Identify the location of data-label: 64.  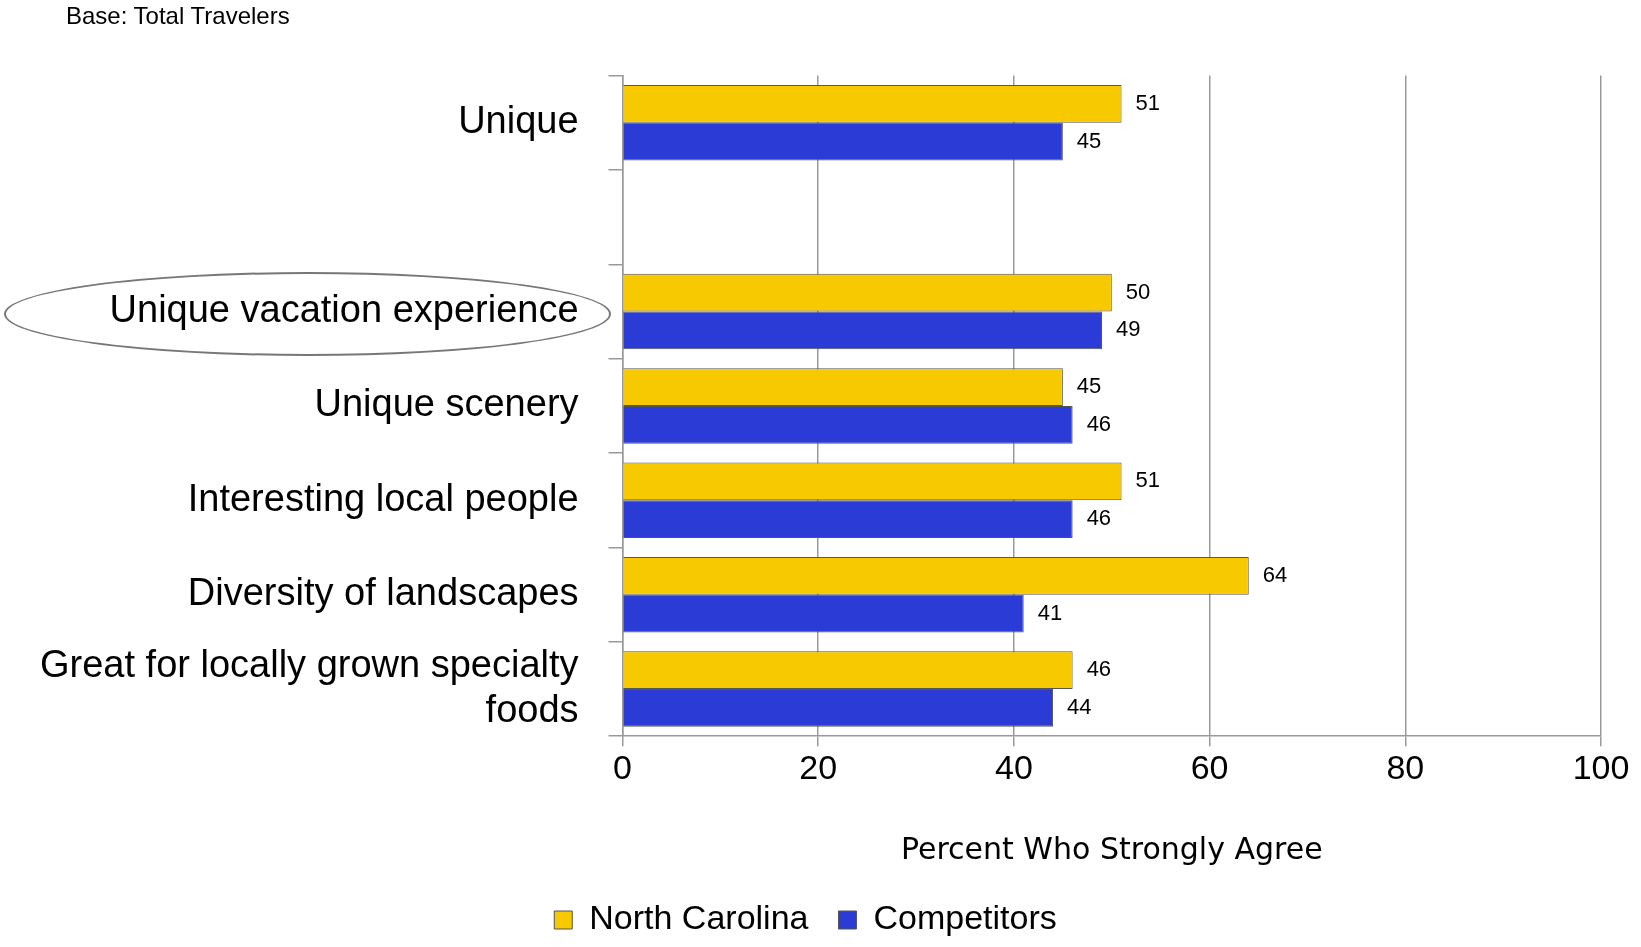
(1275, 574).